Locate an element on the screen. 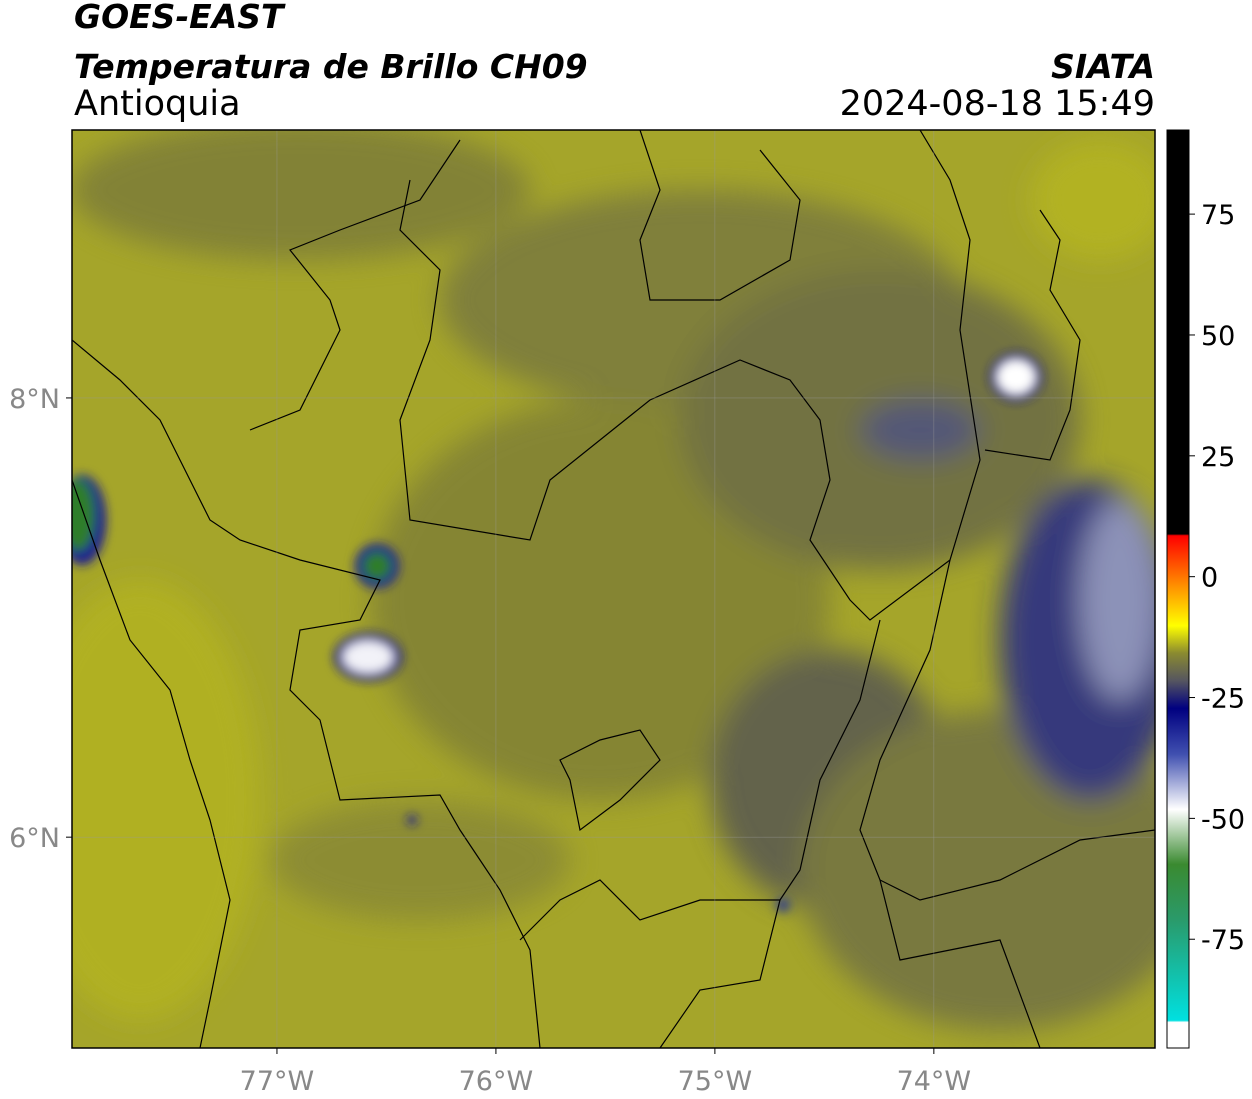  colorbar-label: -25 is located at coordinates (1223, 699).